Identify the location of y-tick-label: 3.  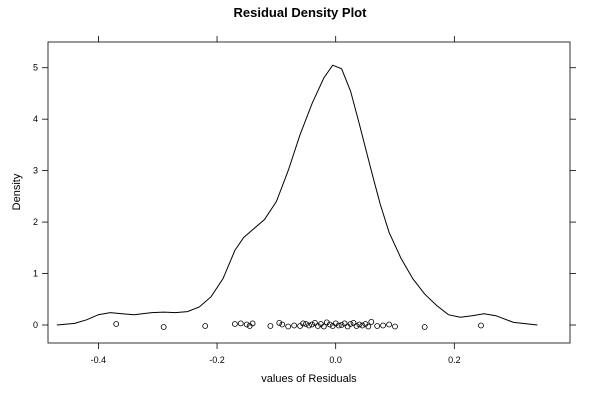
(35, 171).